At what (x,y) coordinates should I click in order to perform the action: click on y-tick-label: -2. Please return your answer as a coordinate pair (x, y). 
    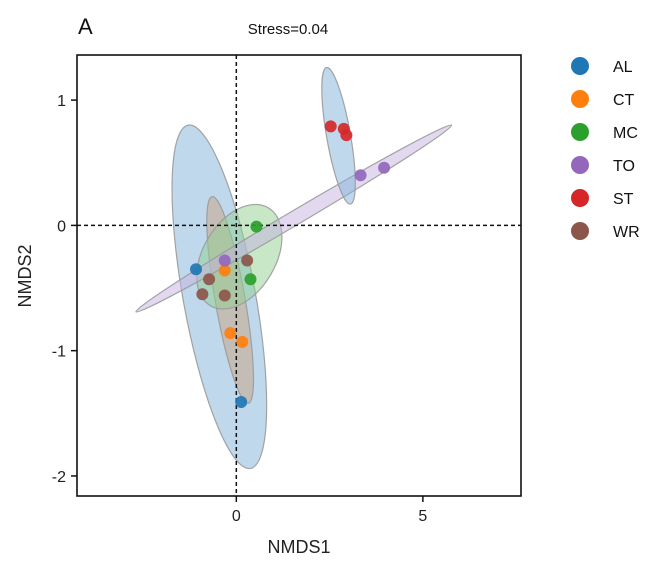
    Looking at the image, I should click on (59, 477).